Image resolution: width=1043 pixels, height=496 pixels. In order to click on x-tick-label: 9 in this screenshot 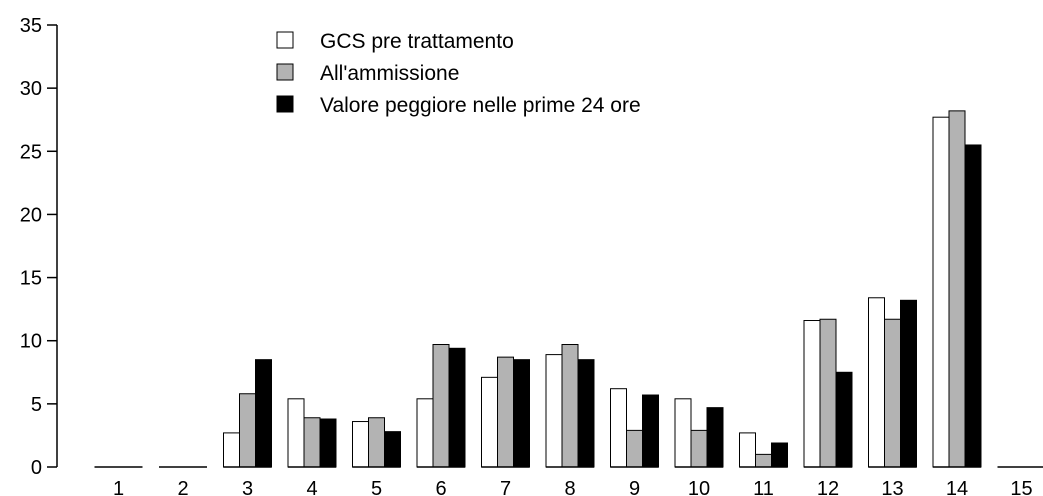, I will do `click(634, 487)`.